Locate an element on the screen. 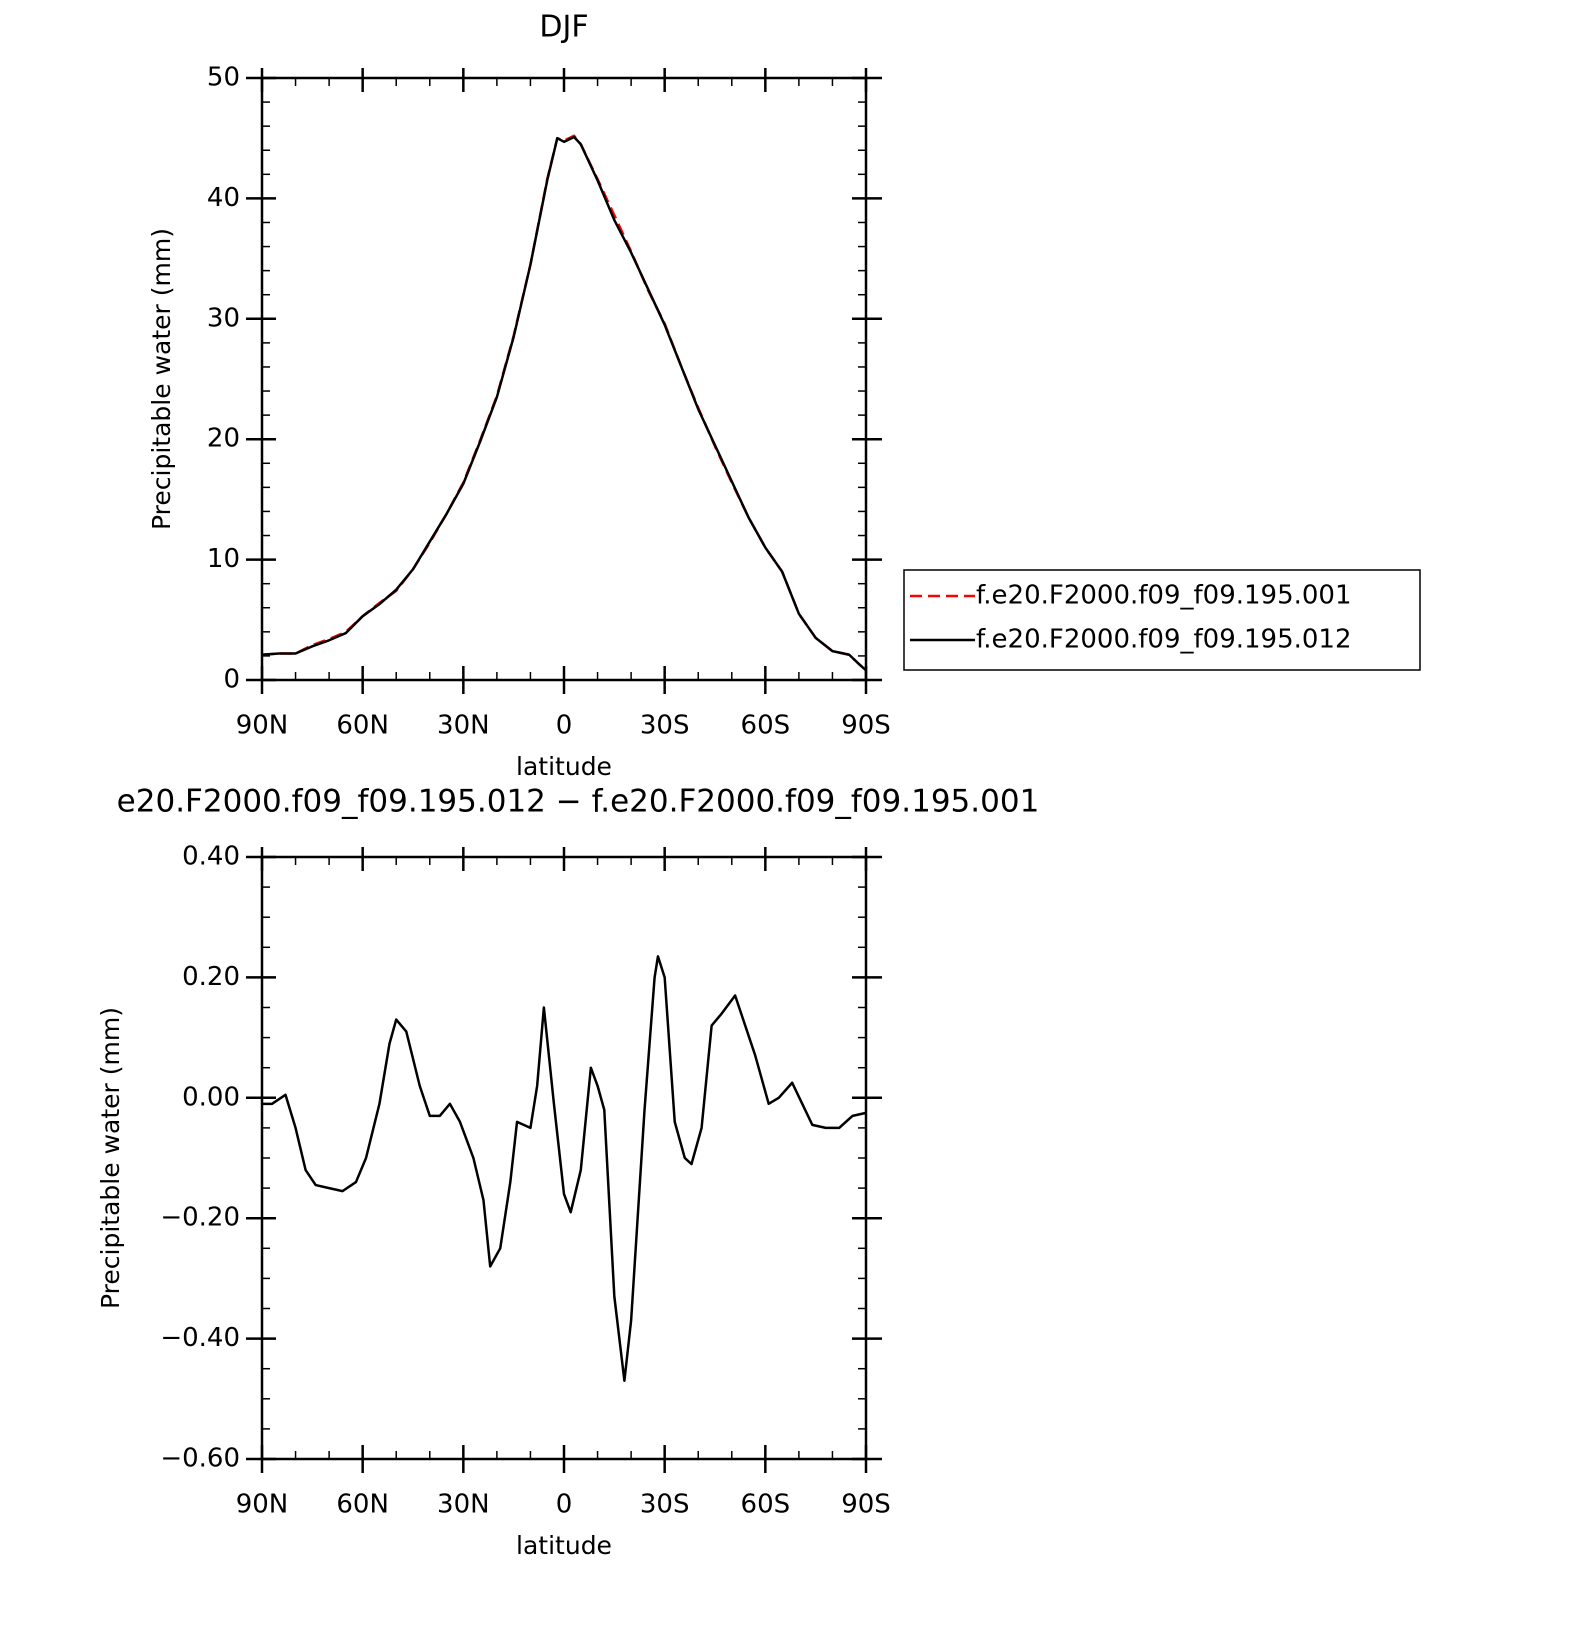  y-tick-label: 10 is located at coordinates (223, 559).